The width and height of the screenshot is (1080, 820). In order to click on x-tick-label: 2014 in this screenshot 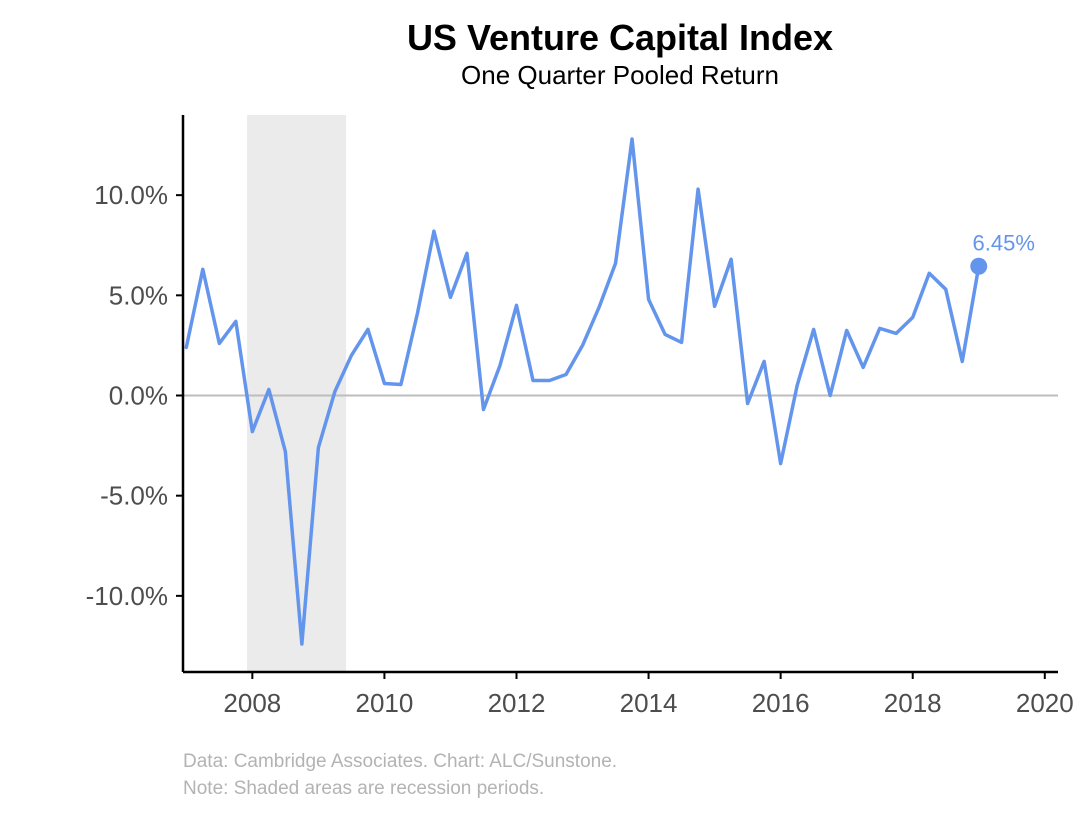, I will do `click(649, 703)`.